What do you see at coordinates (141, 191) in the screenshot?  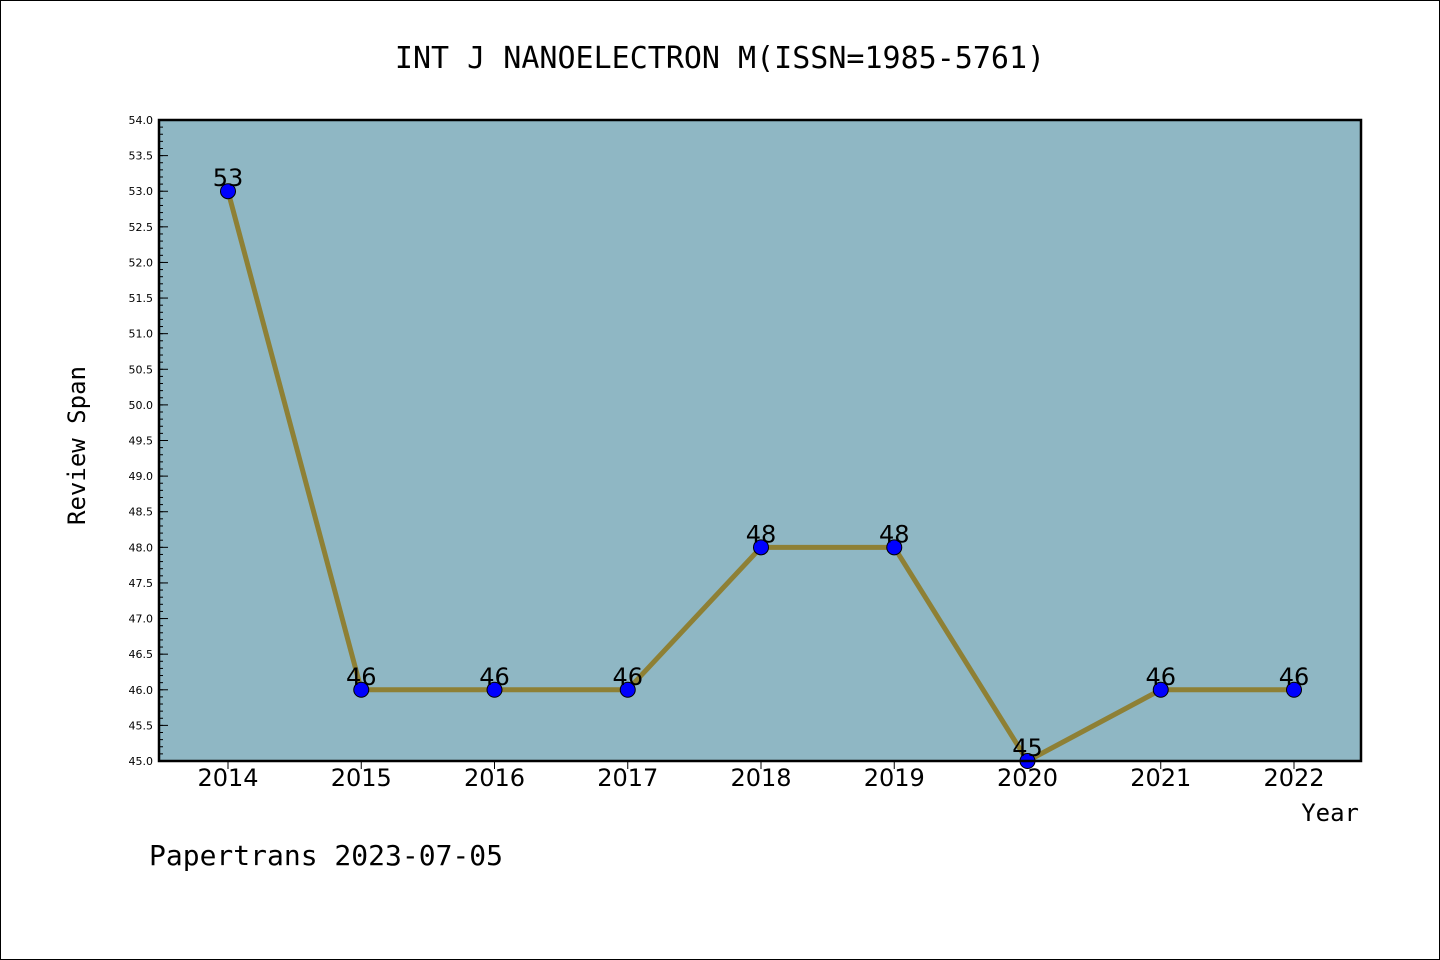 I see `y-tick-label: 53.0` at bounding box center [141, 191].